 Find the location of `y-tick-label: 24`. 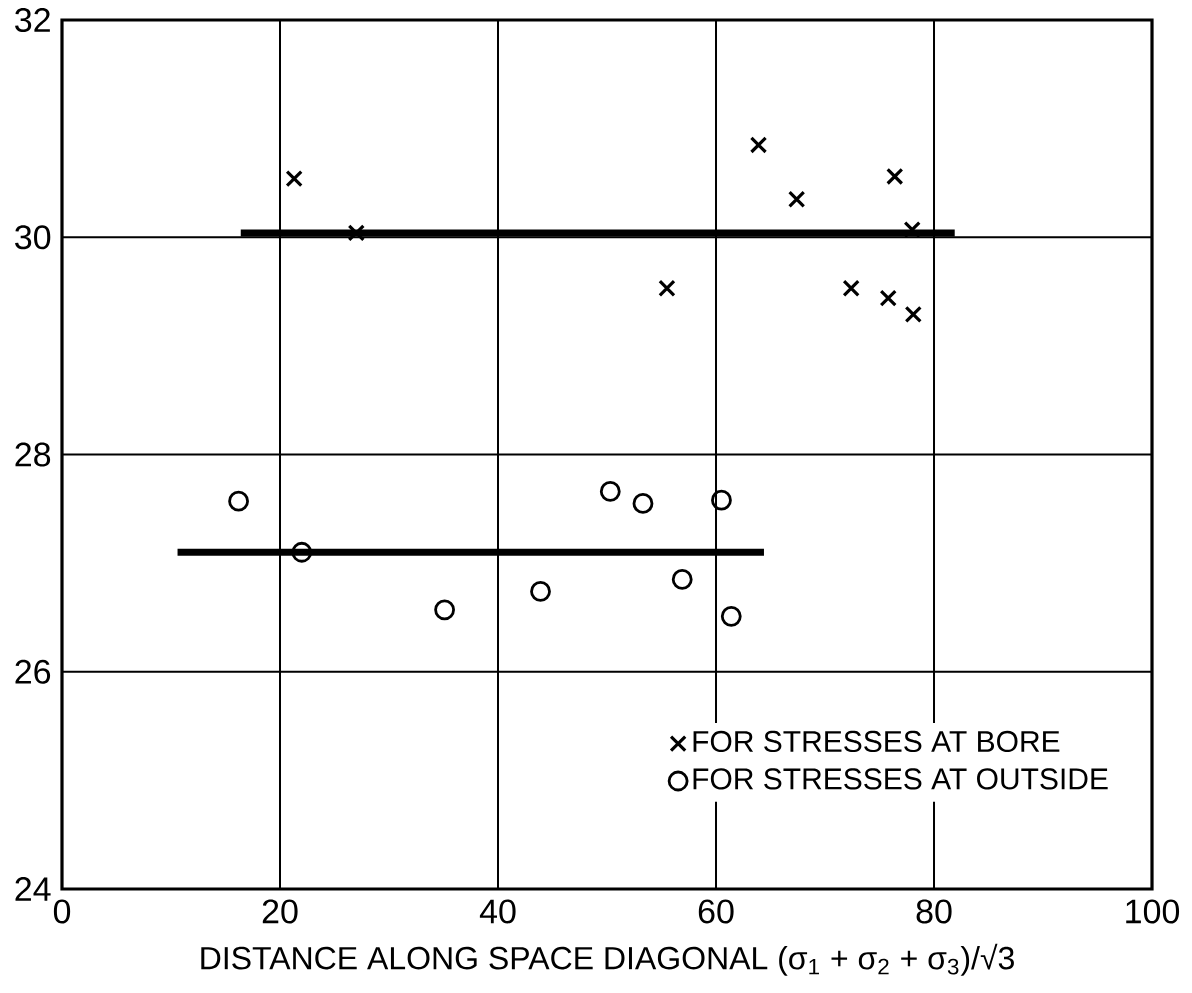

y-tick-label: 24 is located at coordinates (33, 889).